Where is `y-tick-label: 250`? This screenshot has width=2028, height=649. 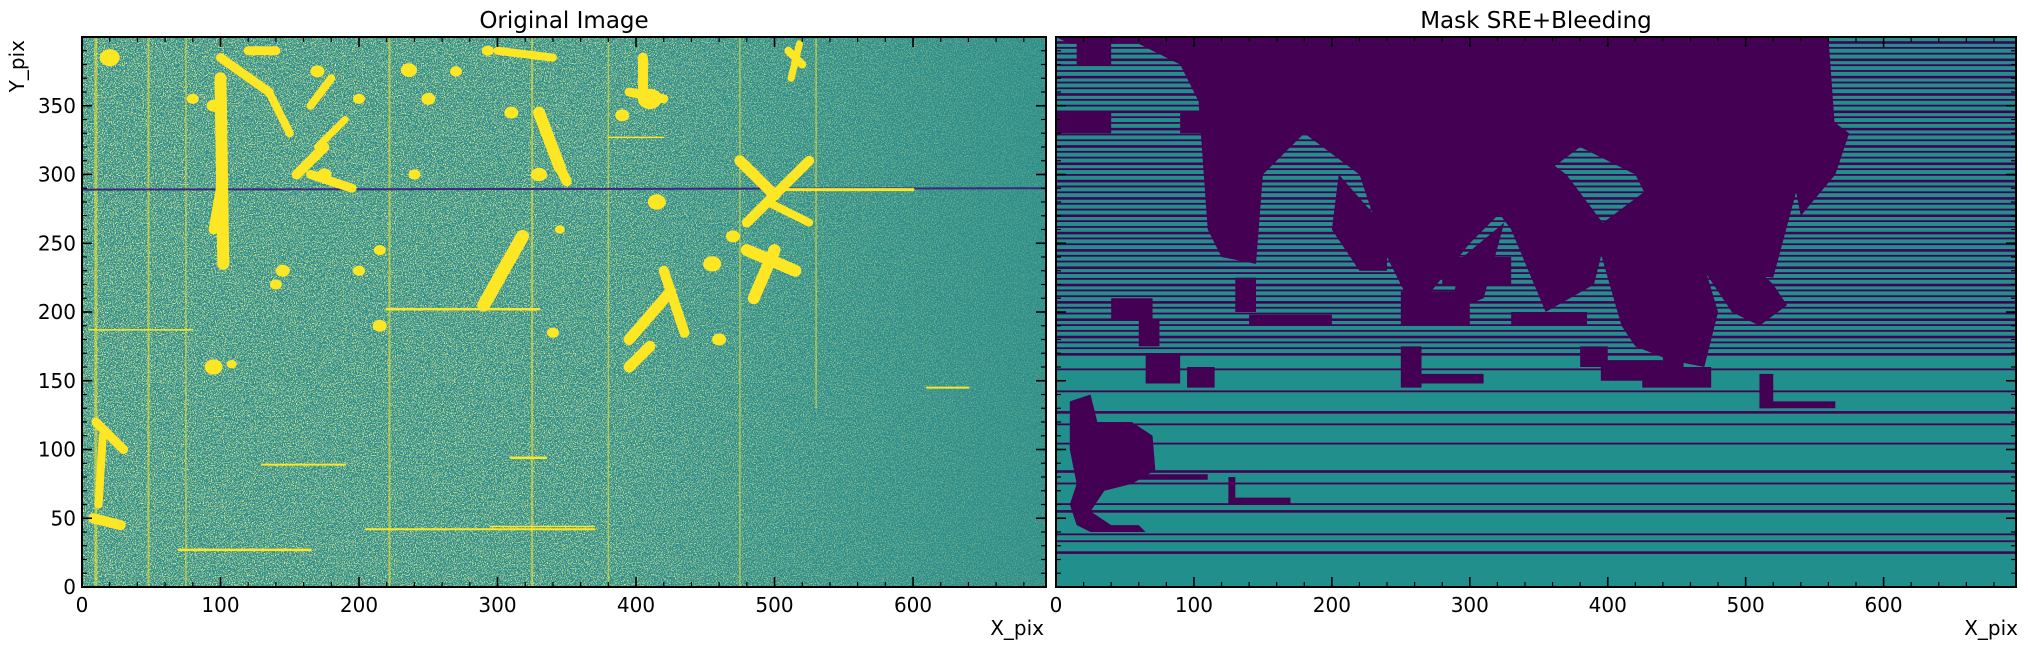 y-tick-label: 250 is located at coordinates (57, 243).